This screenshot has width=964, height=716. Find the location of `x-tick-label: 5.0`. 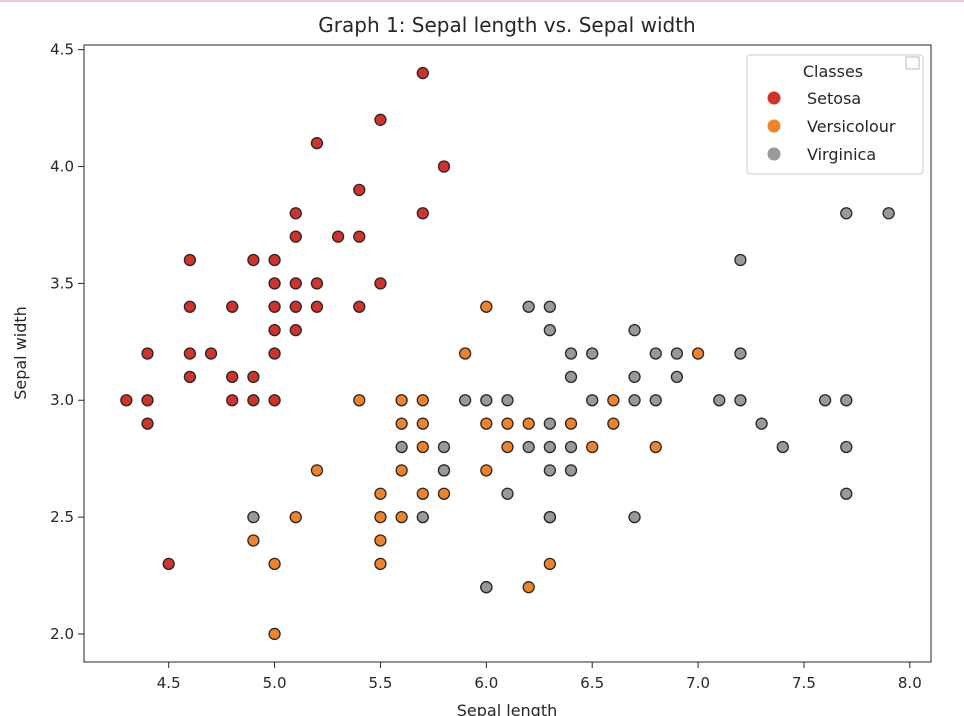

x-tick-label: 5.0 is located at coordinates (275, 683).